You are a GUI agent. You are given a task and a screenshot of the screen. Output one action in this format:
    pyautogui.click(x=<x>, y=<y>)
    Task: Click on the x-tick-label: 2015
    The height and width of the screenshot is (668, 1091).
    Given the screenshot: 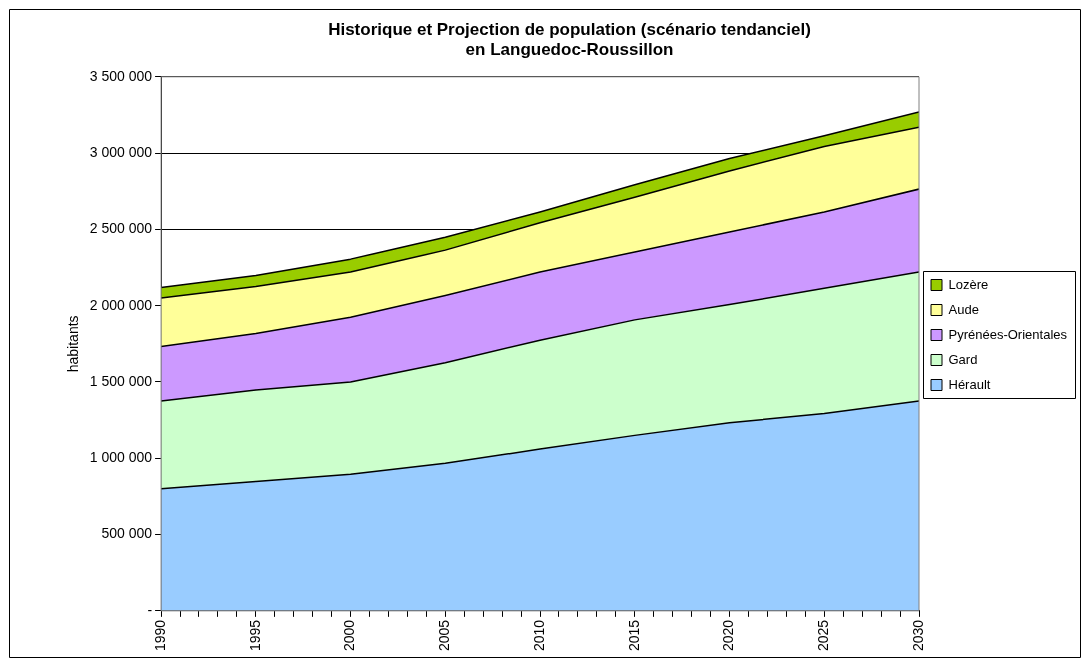 What is the action you would take?
    pyautogui.click(x=633, y=635)
    